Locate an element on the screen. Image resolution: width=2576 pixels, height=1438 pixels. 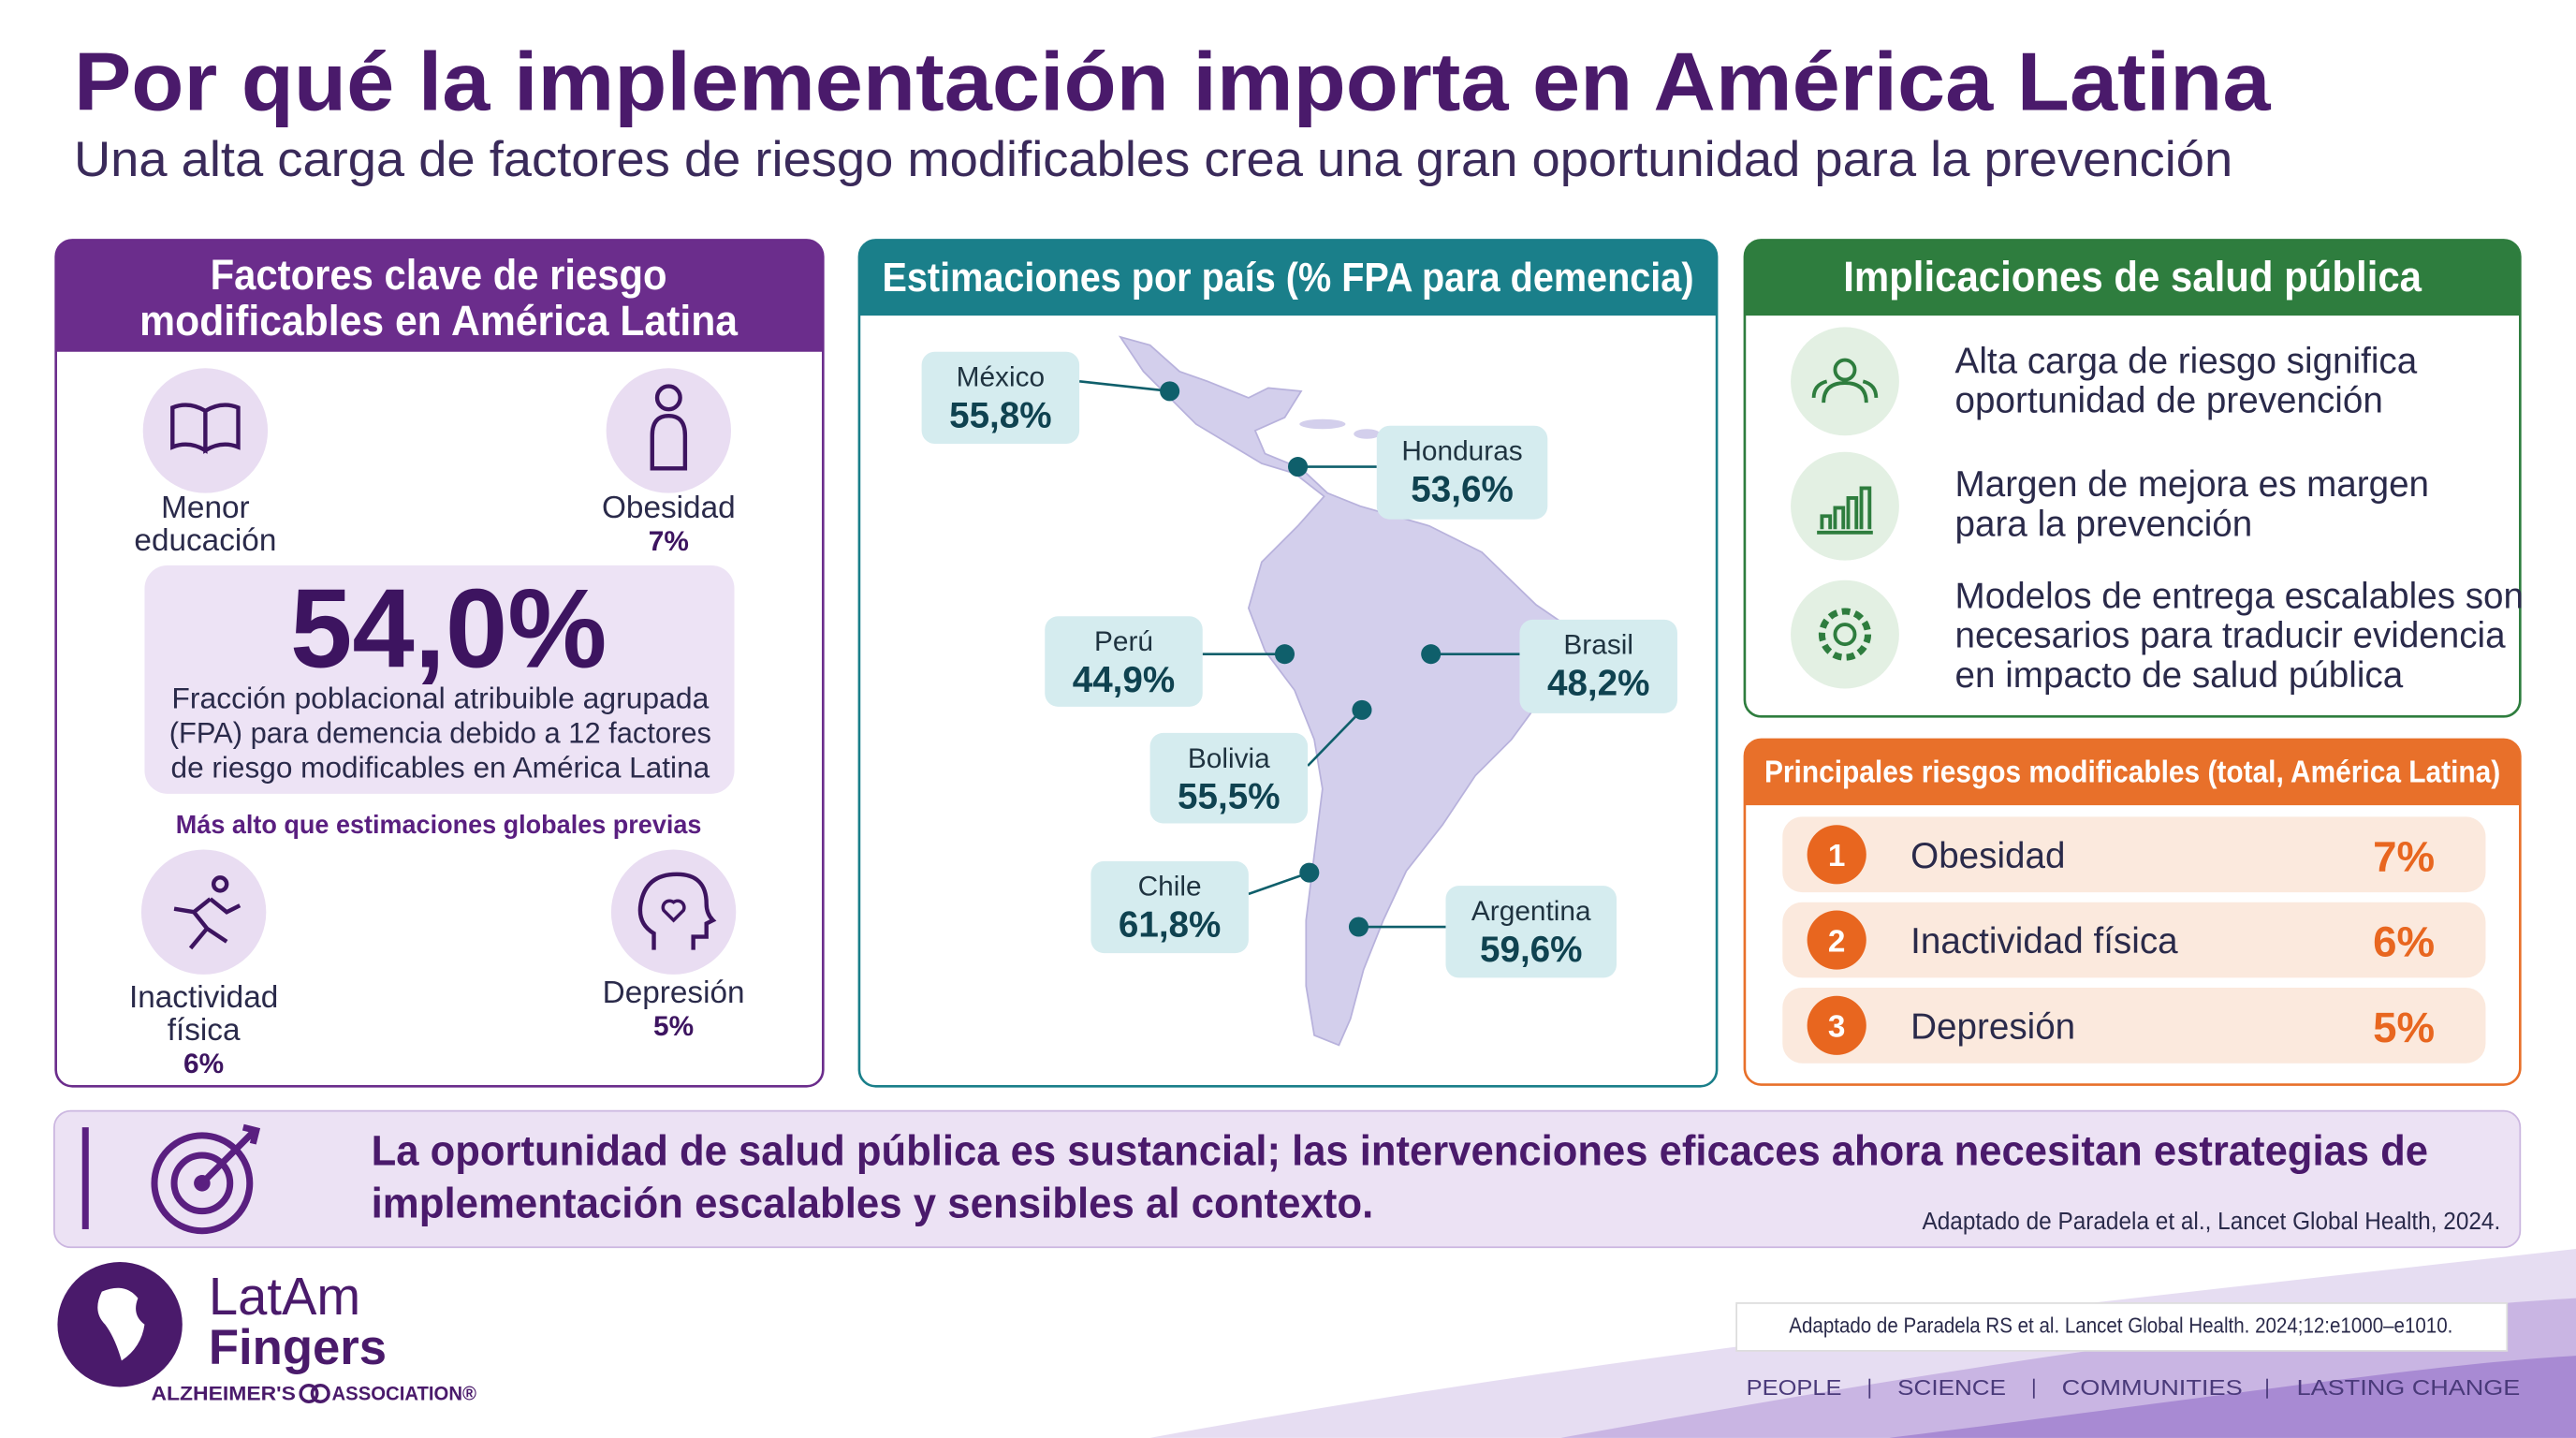
country-name: Argentina is located at coordinates (1531, 911).